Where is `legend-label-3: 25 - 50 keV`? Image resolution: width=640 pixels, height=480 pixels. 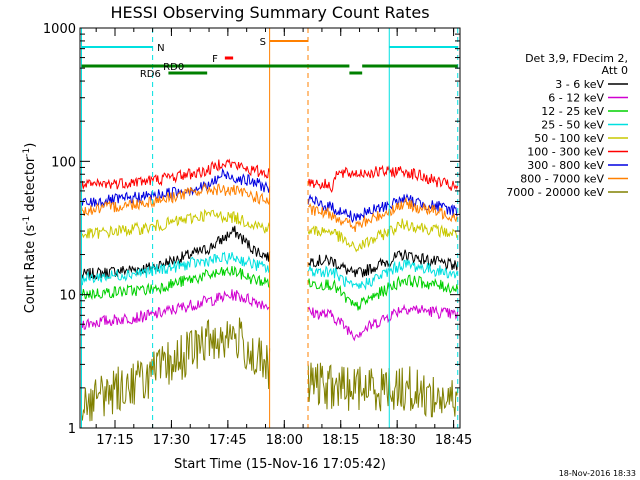 legend-label-3: 25 - 50 keV is located at coordinates (572, 125).